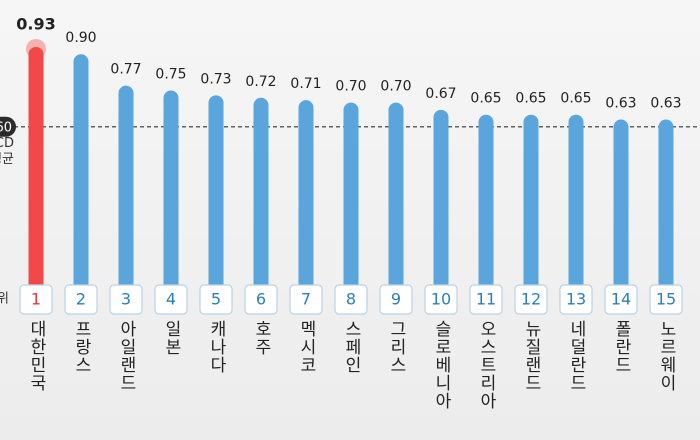 Image resolution: width=700 pixels, height=440 pixels. Describe the element at coordinates (440, 94) in the screenshot. I see `value-label: 0.67` at that location.